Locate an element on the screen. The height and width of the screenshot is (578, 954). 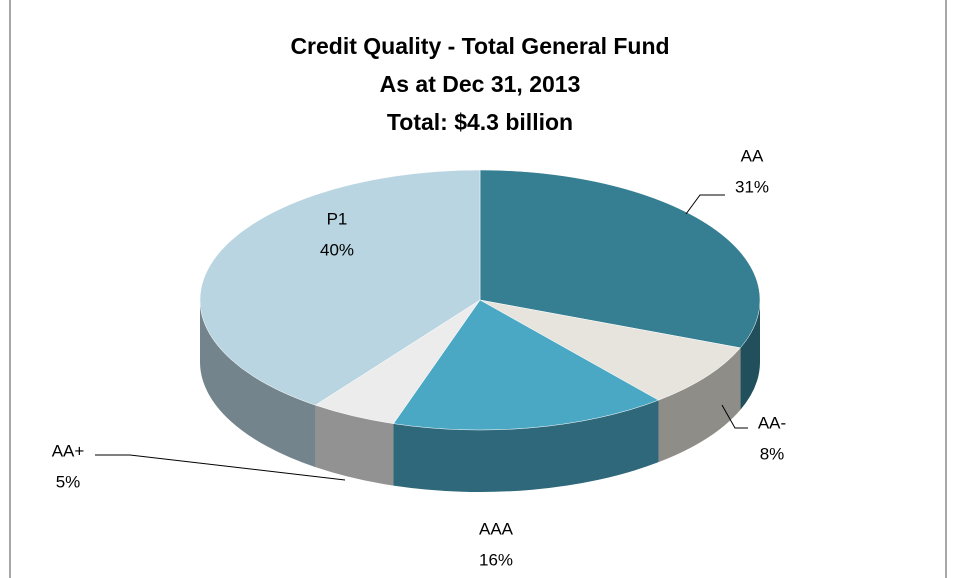
slice-label: AAA is located at coordinates (496, 528).